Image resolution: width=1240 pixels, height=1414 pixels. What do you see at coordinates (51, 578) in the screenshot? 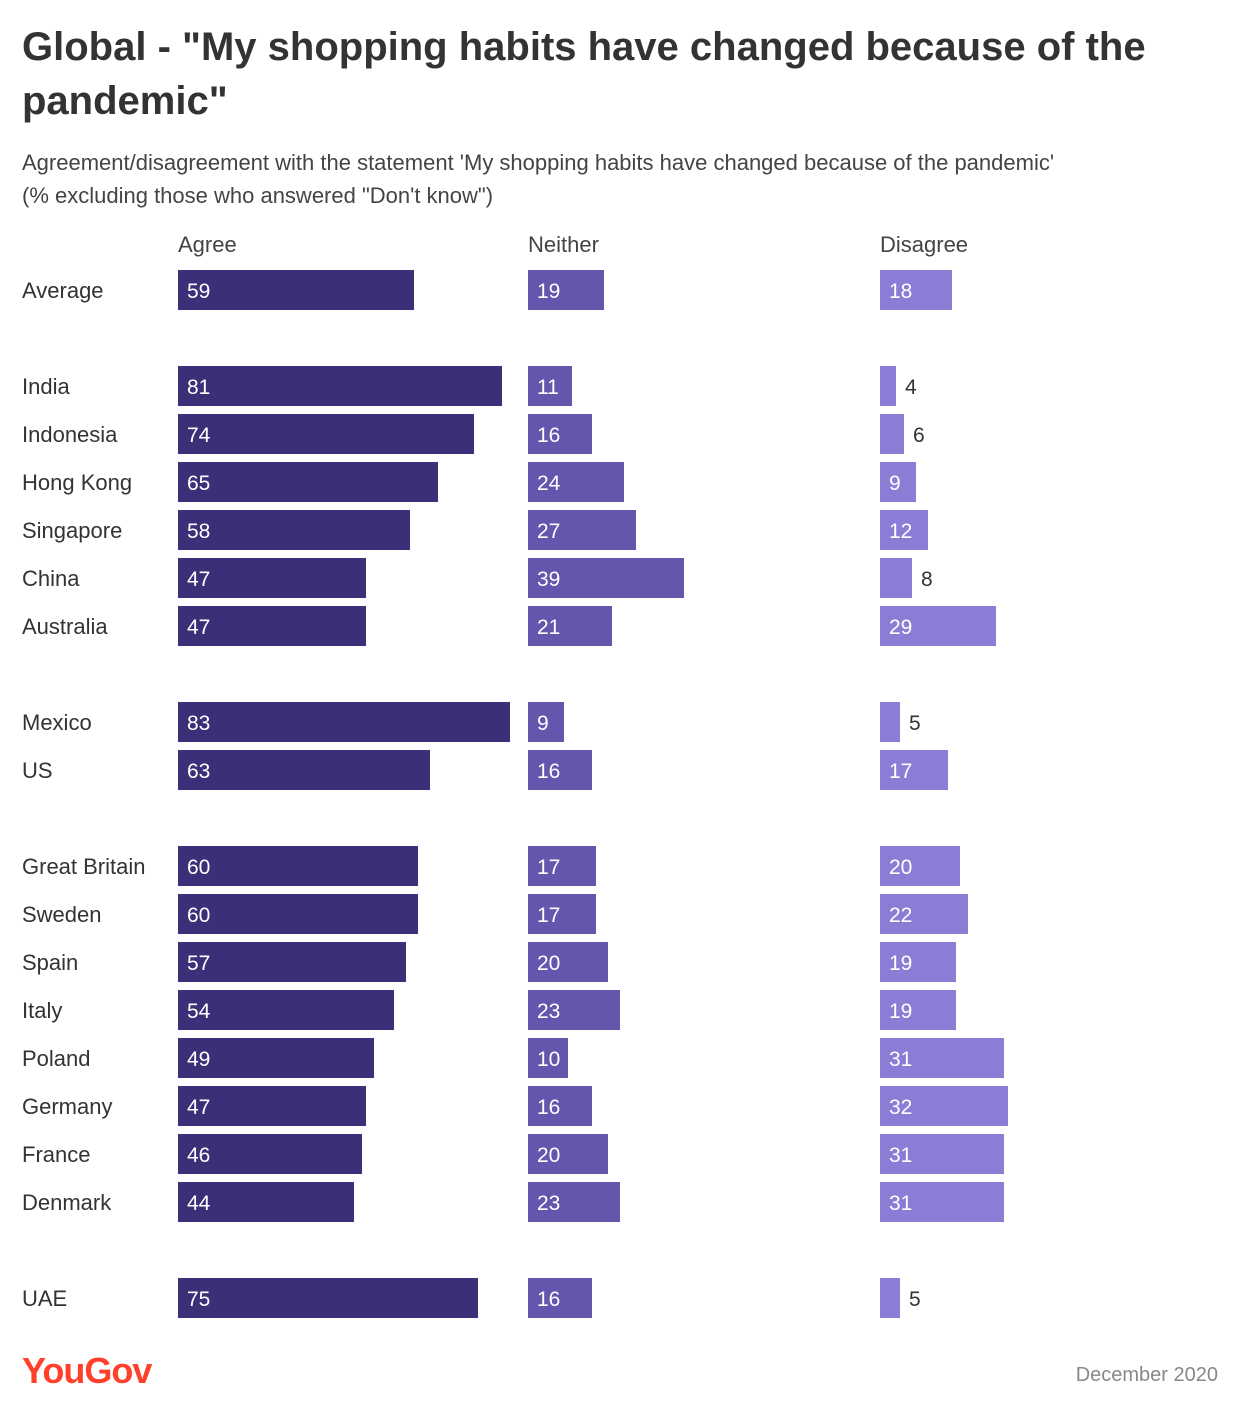
I see `category-label-china: China` at bounding box center [51, 578].